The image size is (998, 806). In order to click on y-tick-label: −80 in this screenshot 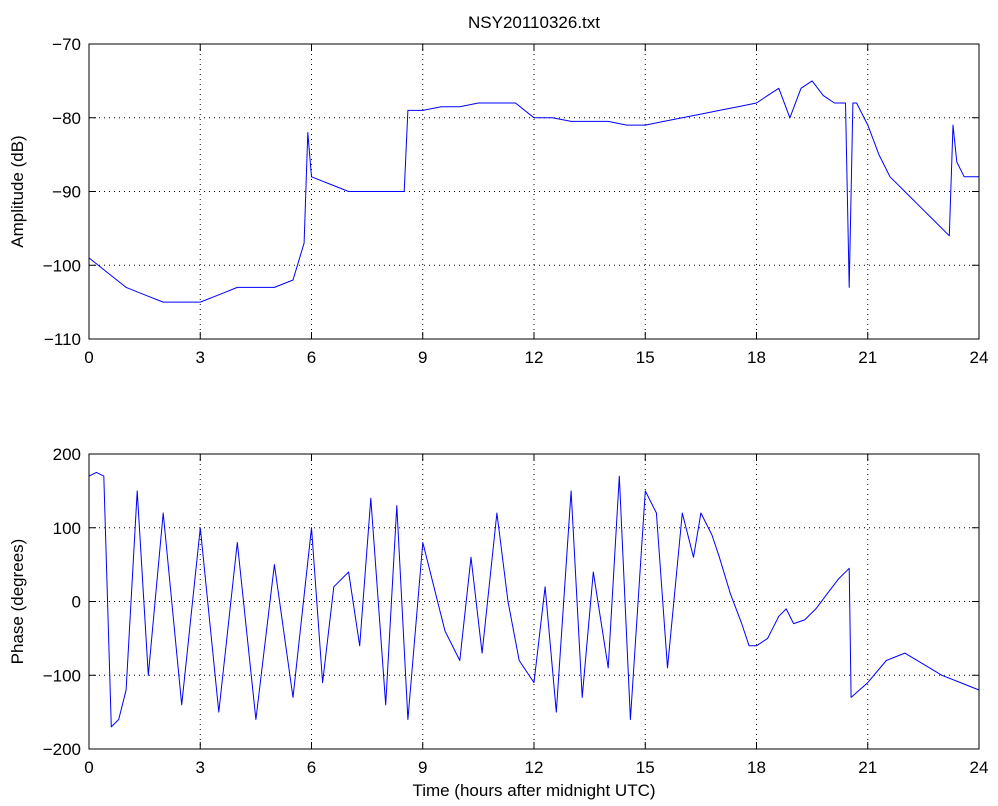, I will do `click(66, 118)`.